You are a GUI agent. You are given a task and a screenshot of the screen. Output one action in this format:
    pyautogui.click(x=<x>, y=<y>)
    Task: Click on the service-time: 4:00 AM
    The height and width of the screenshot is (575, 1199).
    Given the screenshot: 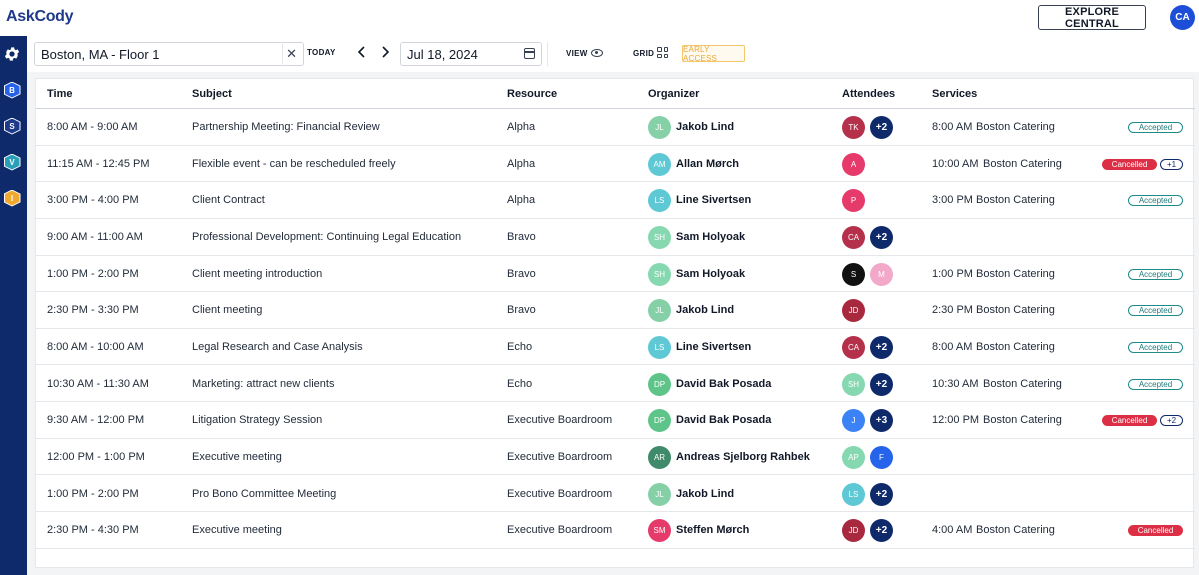 What is the action you would take?
    pyautogui.click(x=952, y=530)
    